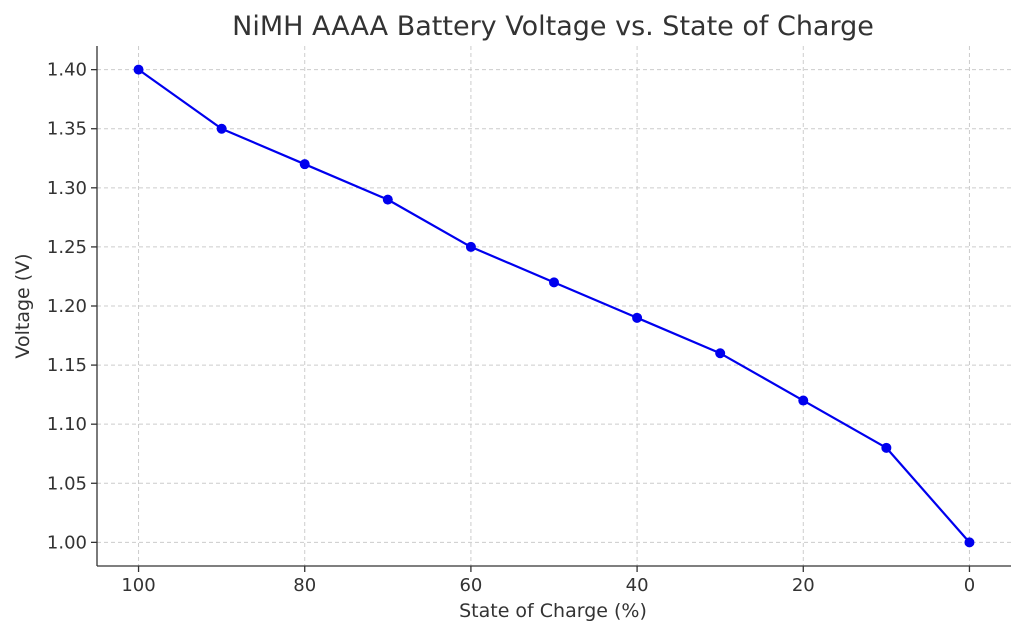 Image resolution: width=1024 pixels, height=639 pixels. Describe the element at coordinates (67, 483) in the screenshot. I see `y-tick-label: 1.05` at that location.